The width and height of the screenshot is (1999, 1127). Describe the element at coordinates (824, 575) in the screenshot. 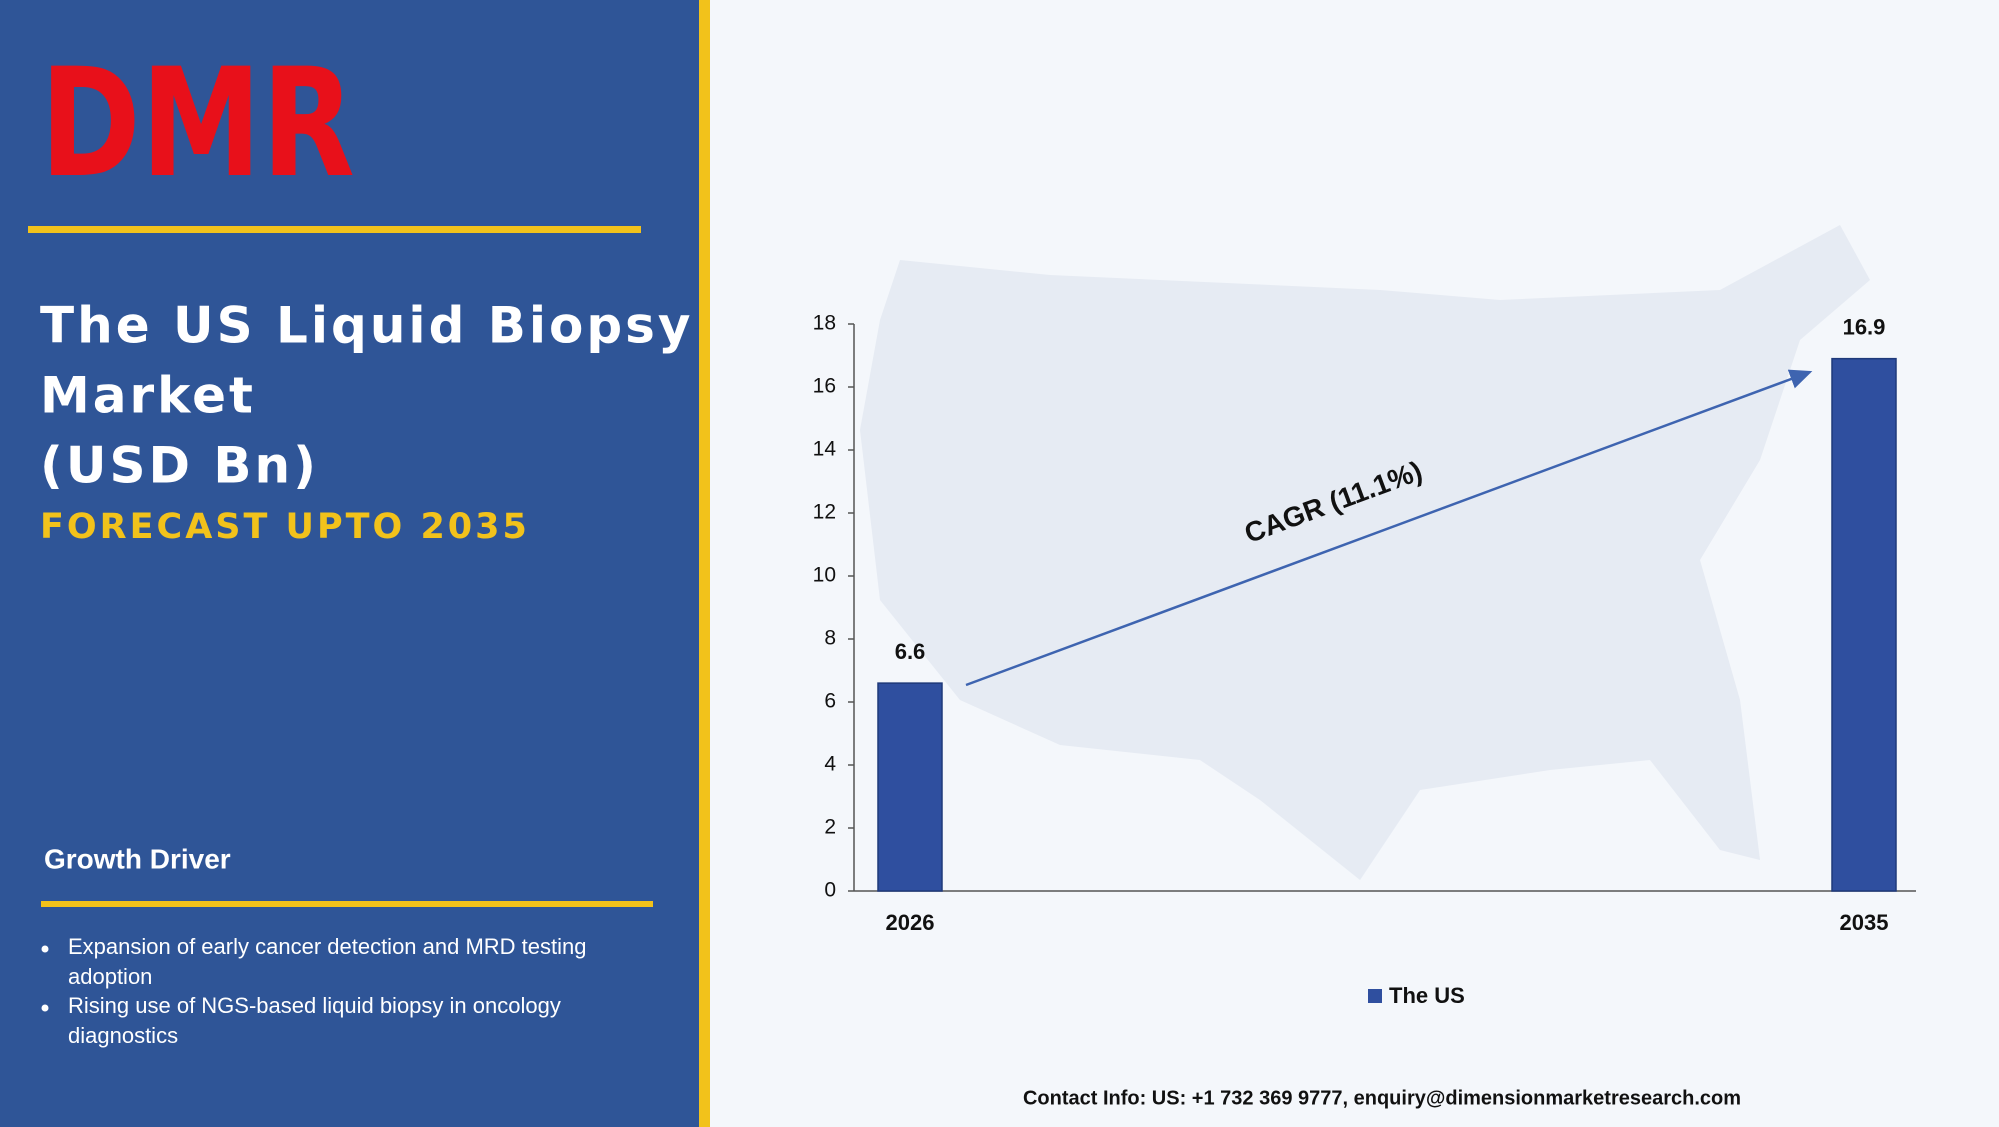

I see `y-tick-label: 10` at that location.